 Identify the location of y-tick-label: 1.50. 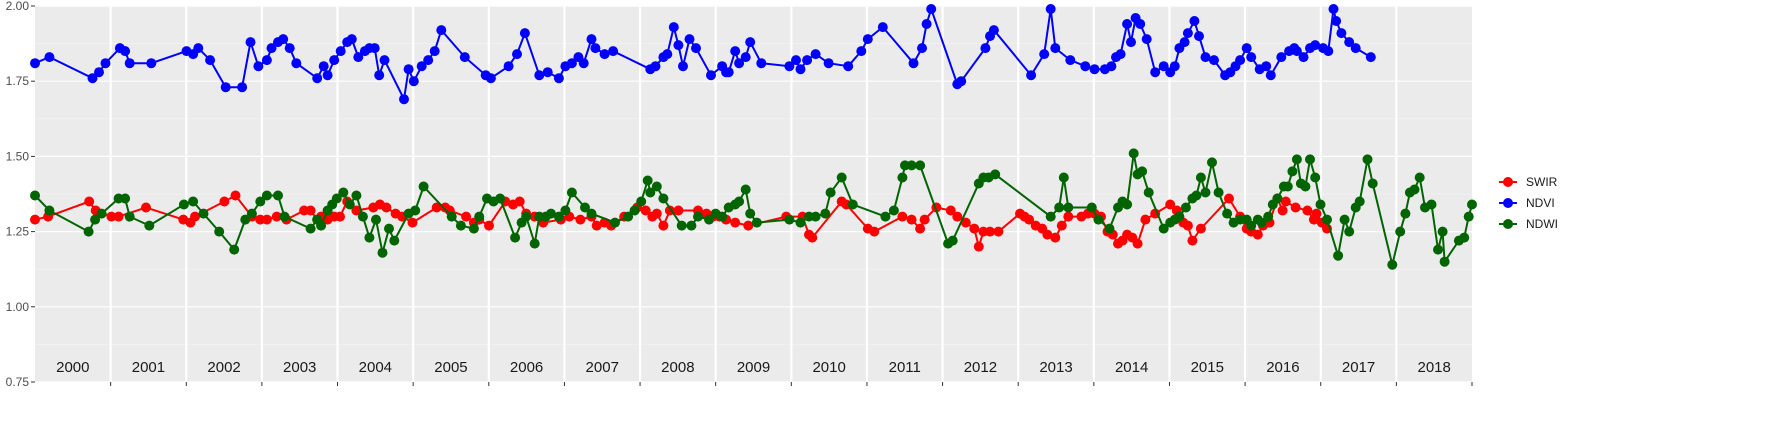
(18, 156).